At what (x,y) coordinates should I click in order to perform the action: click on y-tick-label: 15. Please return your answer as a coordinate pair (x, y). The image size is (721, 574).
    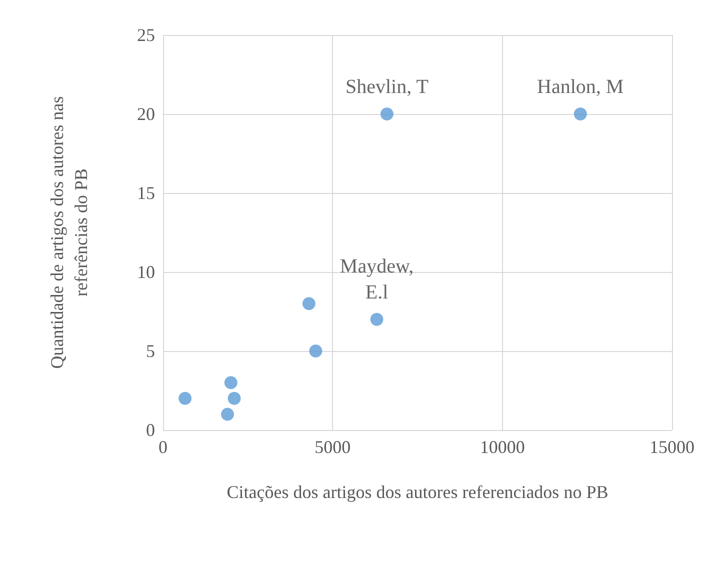
    Looking at the image, I should click on (146, 193).